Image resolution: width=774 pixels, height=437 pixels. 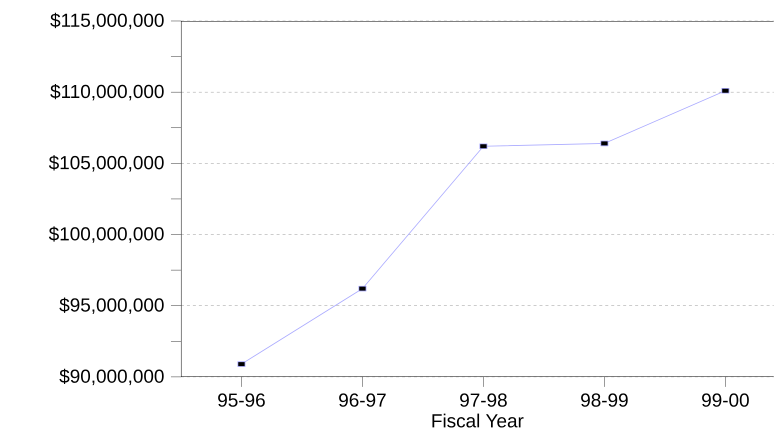 I want to click on y-tick-label: $115,000,000, so click(x=107, y=21).